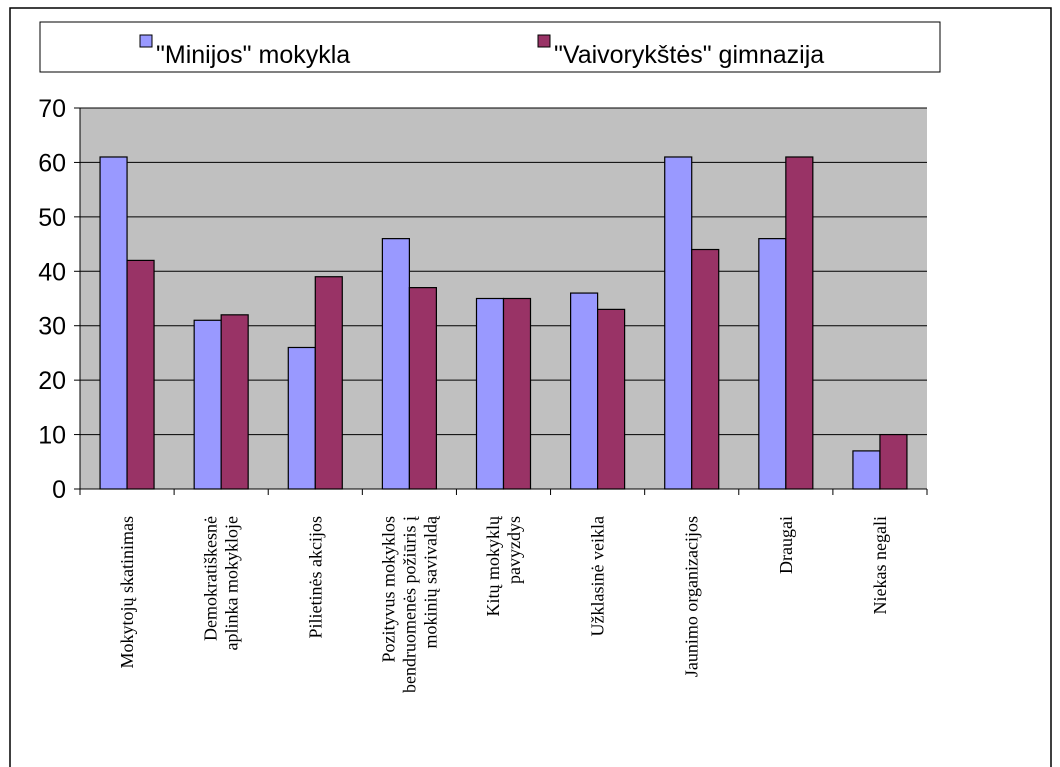 The height and width of the screenshot is (767, 1060). I want to click on x-tick-label: Pilietinės akcijos, so click(315, 577).